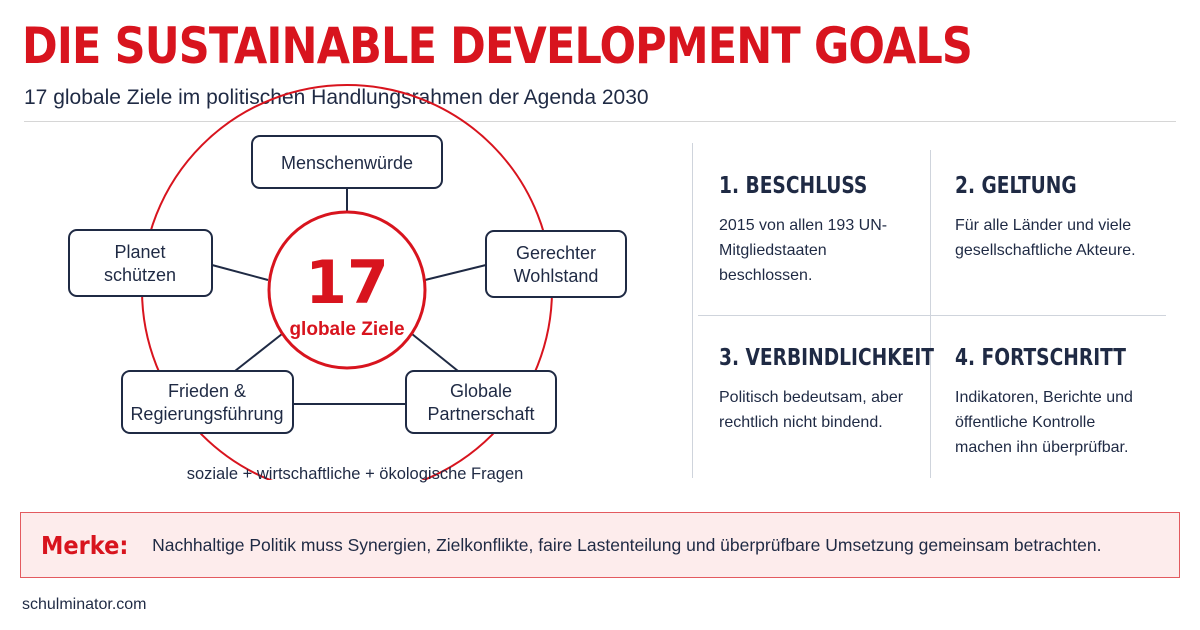  What do you see at coordinates (497, 46) in the screenshot?
I see `page-title: DIE SUSTAINABLE DEVELOPMENT GOALS` at bounding box center [497, 46].